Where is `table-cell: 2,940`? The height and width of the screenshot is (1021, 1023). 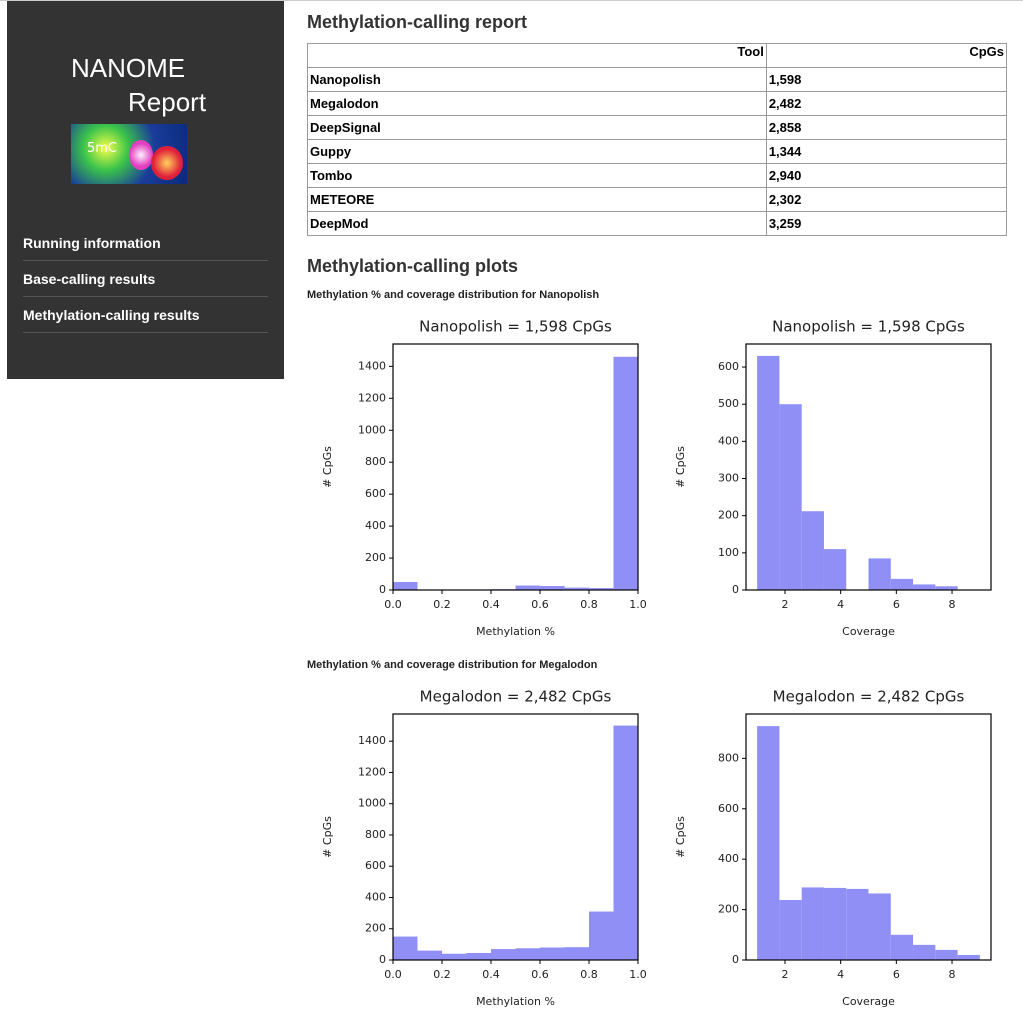 table-cell: 2,940 is located at coordinates (886, 176).